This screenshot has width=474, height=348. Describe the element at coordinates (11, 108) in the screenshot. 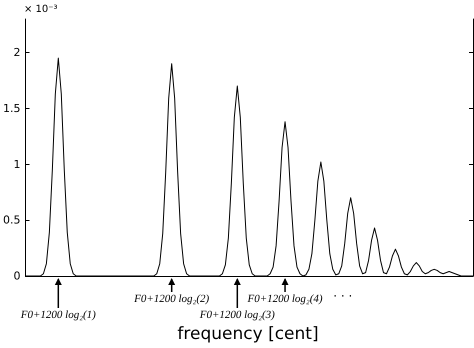

I see `y-tick-label: 1.5` at that location.